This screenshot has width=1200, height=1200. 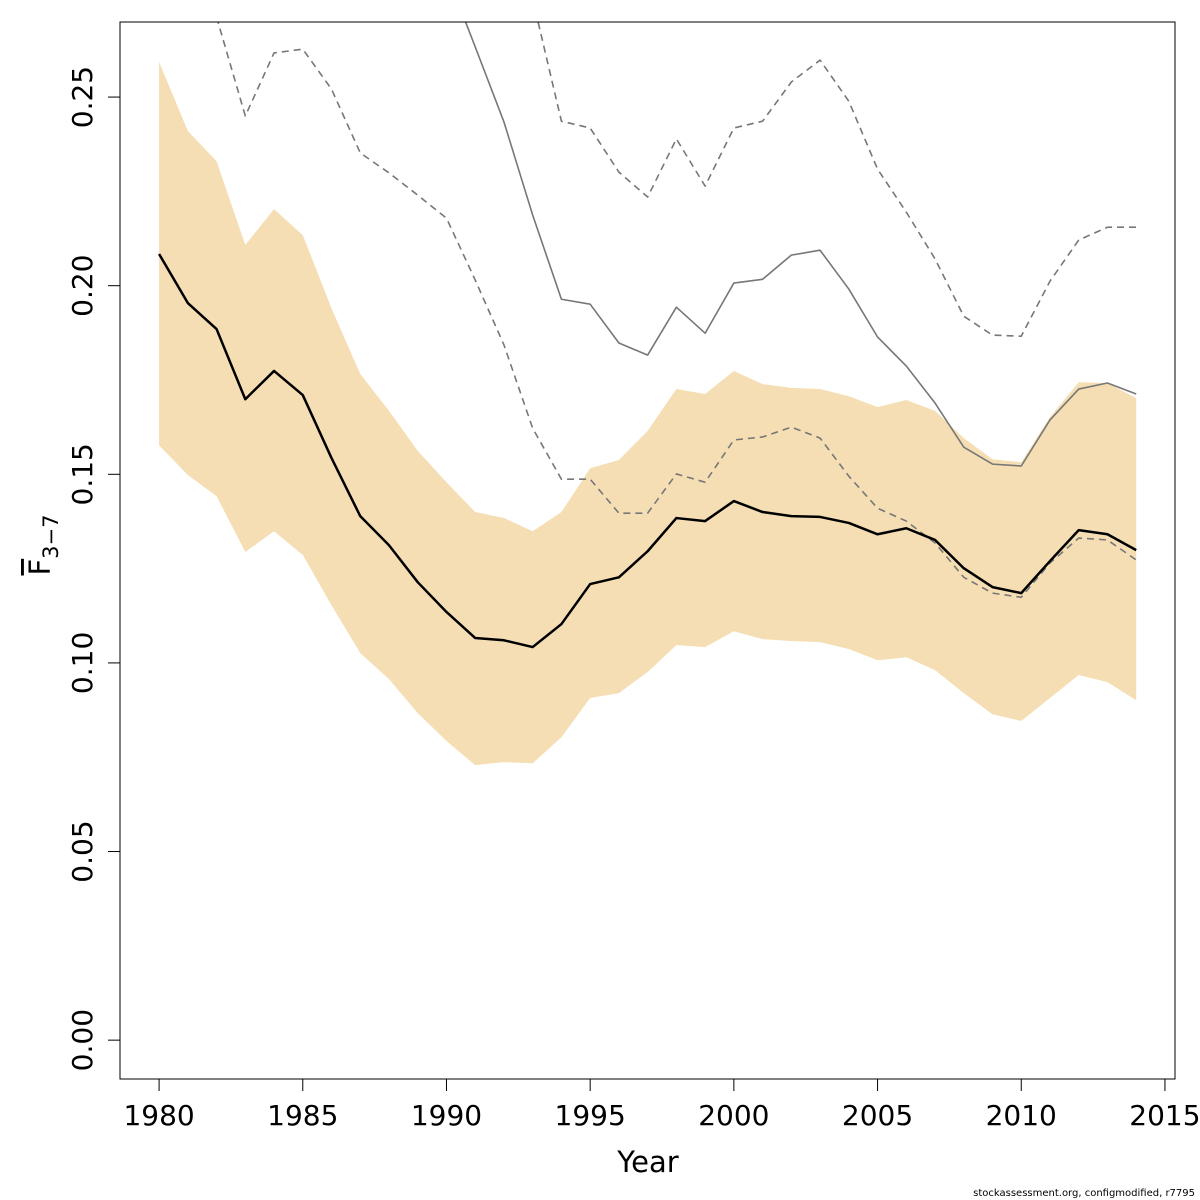 I want to click on y-tick-label: 0.15, so click(x=82, y=474).